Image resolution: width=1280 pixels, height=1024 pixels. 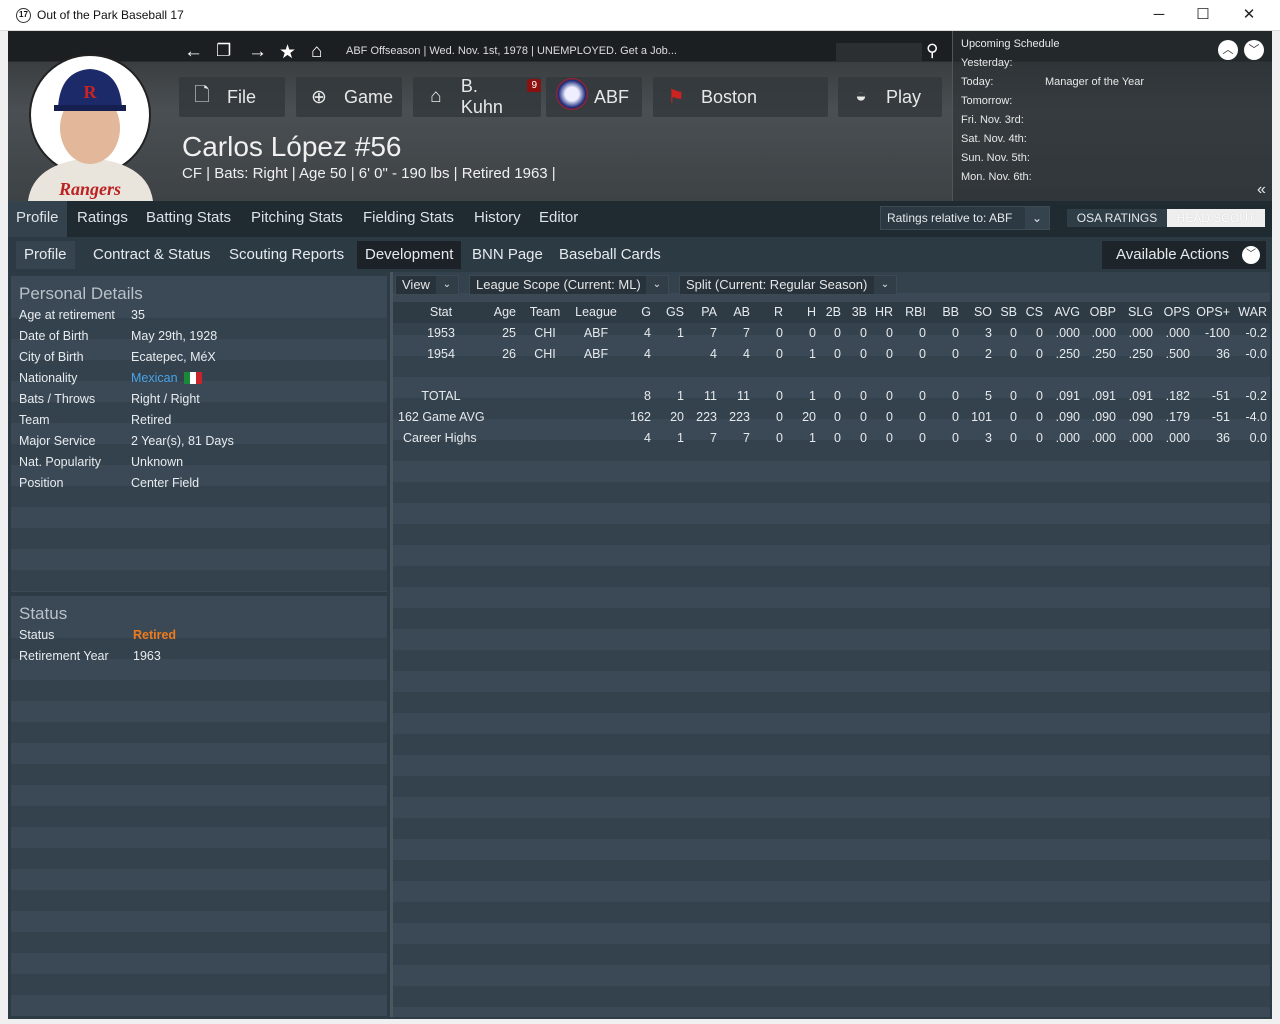 I want to click on panel-title: Personal Details, so click(x=199, y=290).